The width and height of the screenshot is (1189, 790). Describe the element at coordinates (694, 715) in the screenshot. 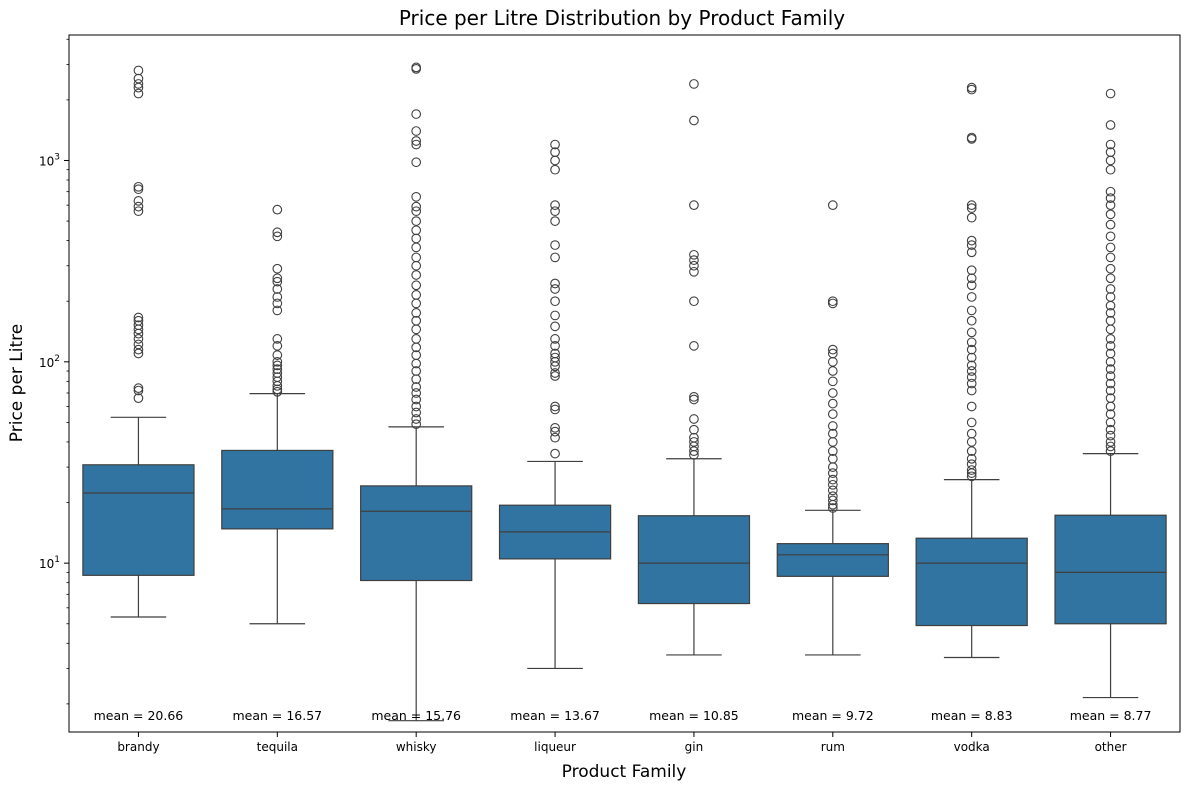

I see `mean-label: mean = 10.85` at that location.